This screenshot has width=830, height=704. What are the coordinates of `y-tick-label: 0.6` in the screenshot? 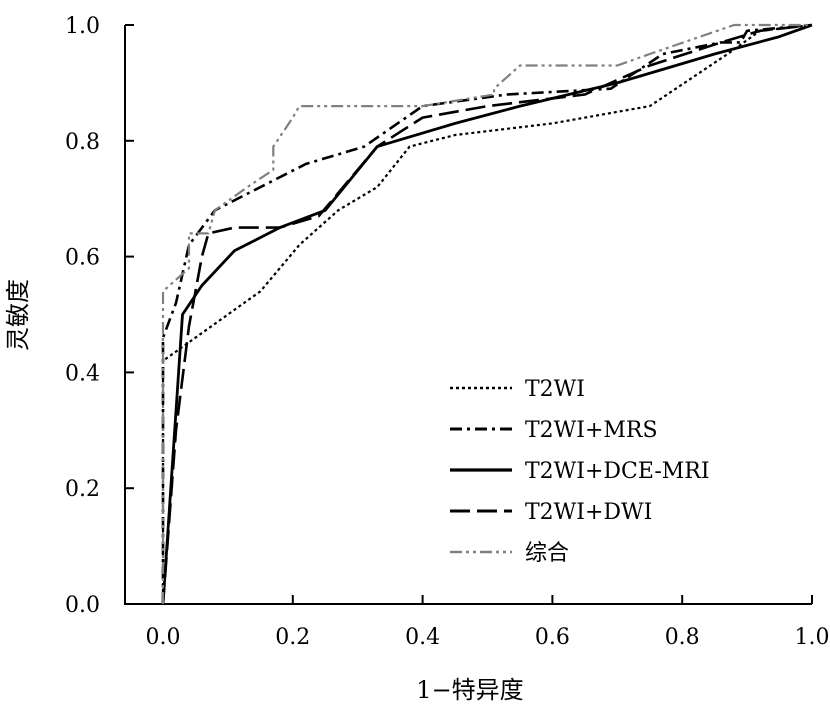 It's located at (82, 258).